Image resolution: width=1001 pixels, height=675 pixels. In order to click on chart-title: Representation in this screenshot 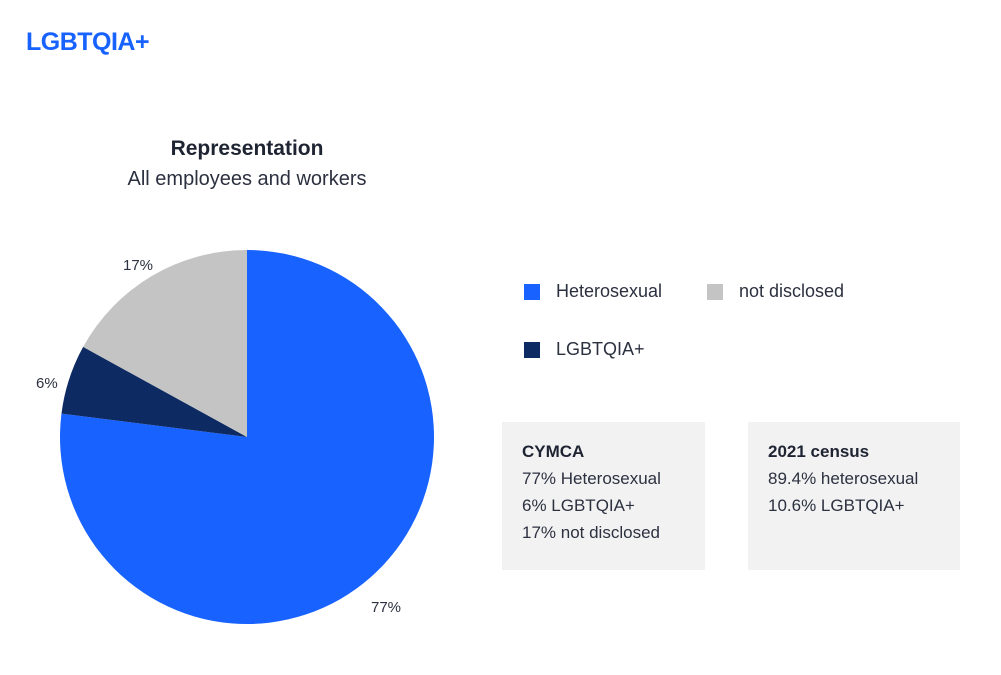, I will do `click(247, 148)`.